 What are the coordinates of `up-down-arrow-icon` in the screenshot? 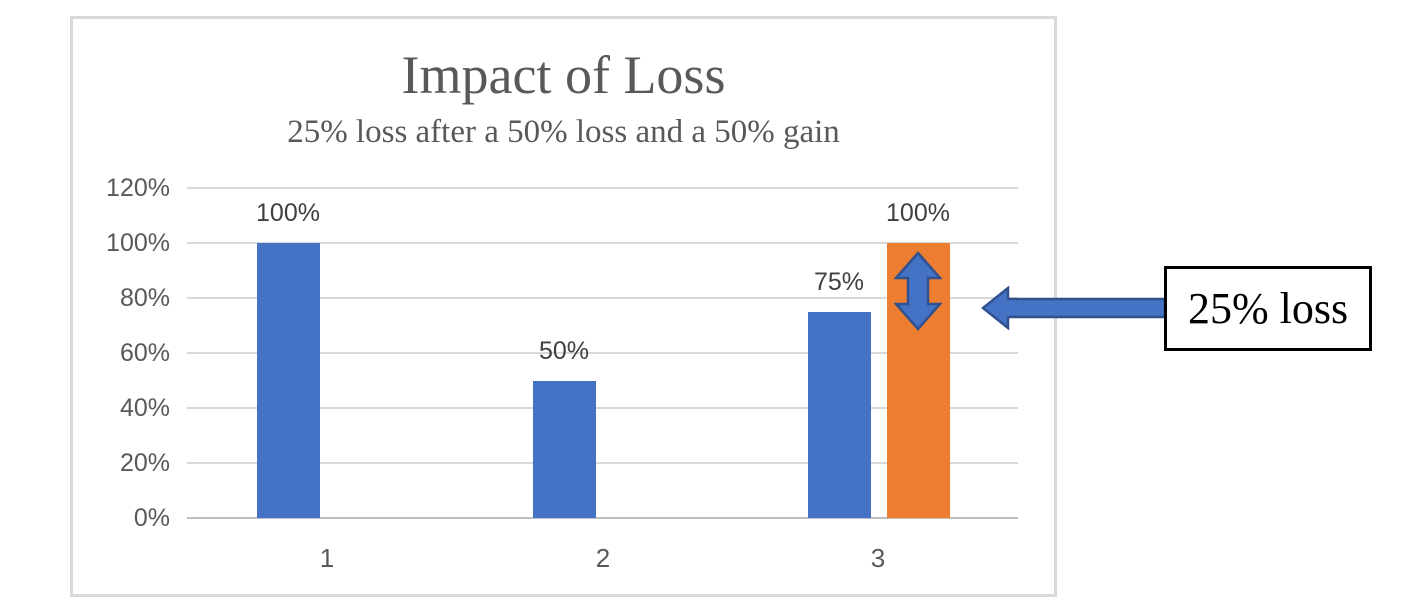 It's located at (918, 291).